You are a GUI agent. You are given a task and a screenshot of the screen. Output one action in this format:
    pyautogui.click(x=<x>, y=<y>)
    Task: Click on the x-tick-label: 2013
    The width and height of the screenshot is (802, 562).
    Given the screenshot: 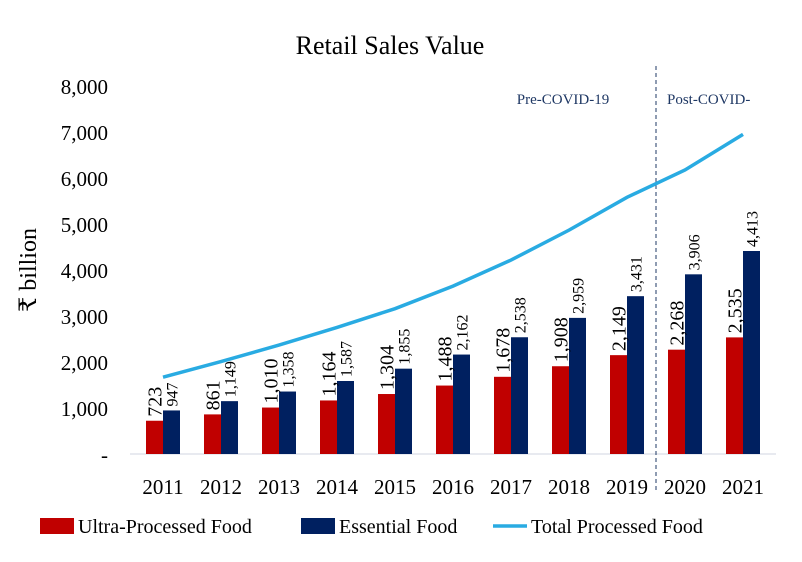 What is the action you would take?
    pyautogui.click(x=279, y=487)
    